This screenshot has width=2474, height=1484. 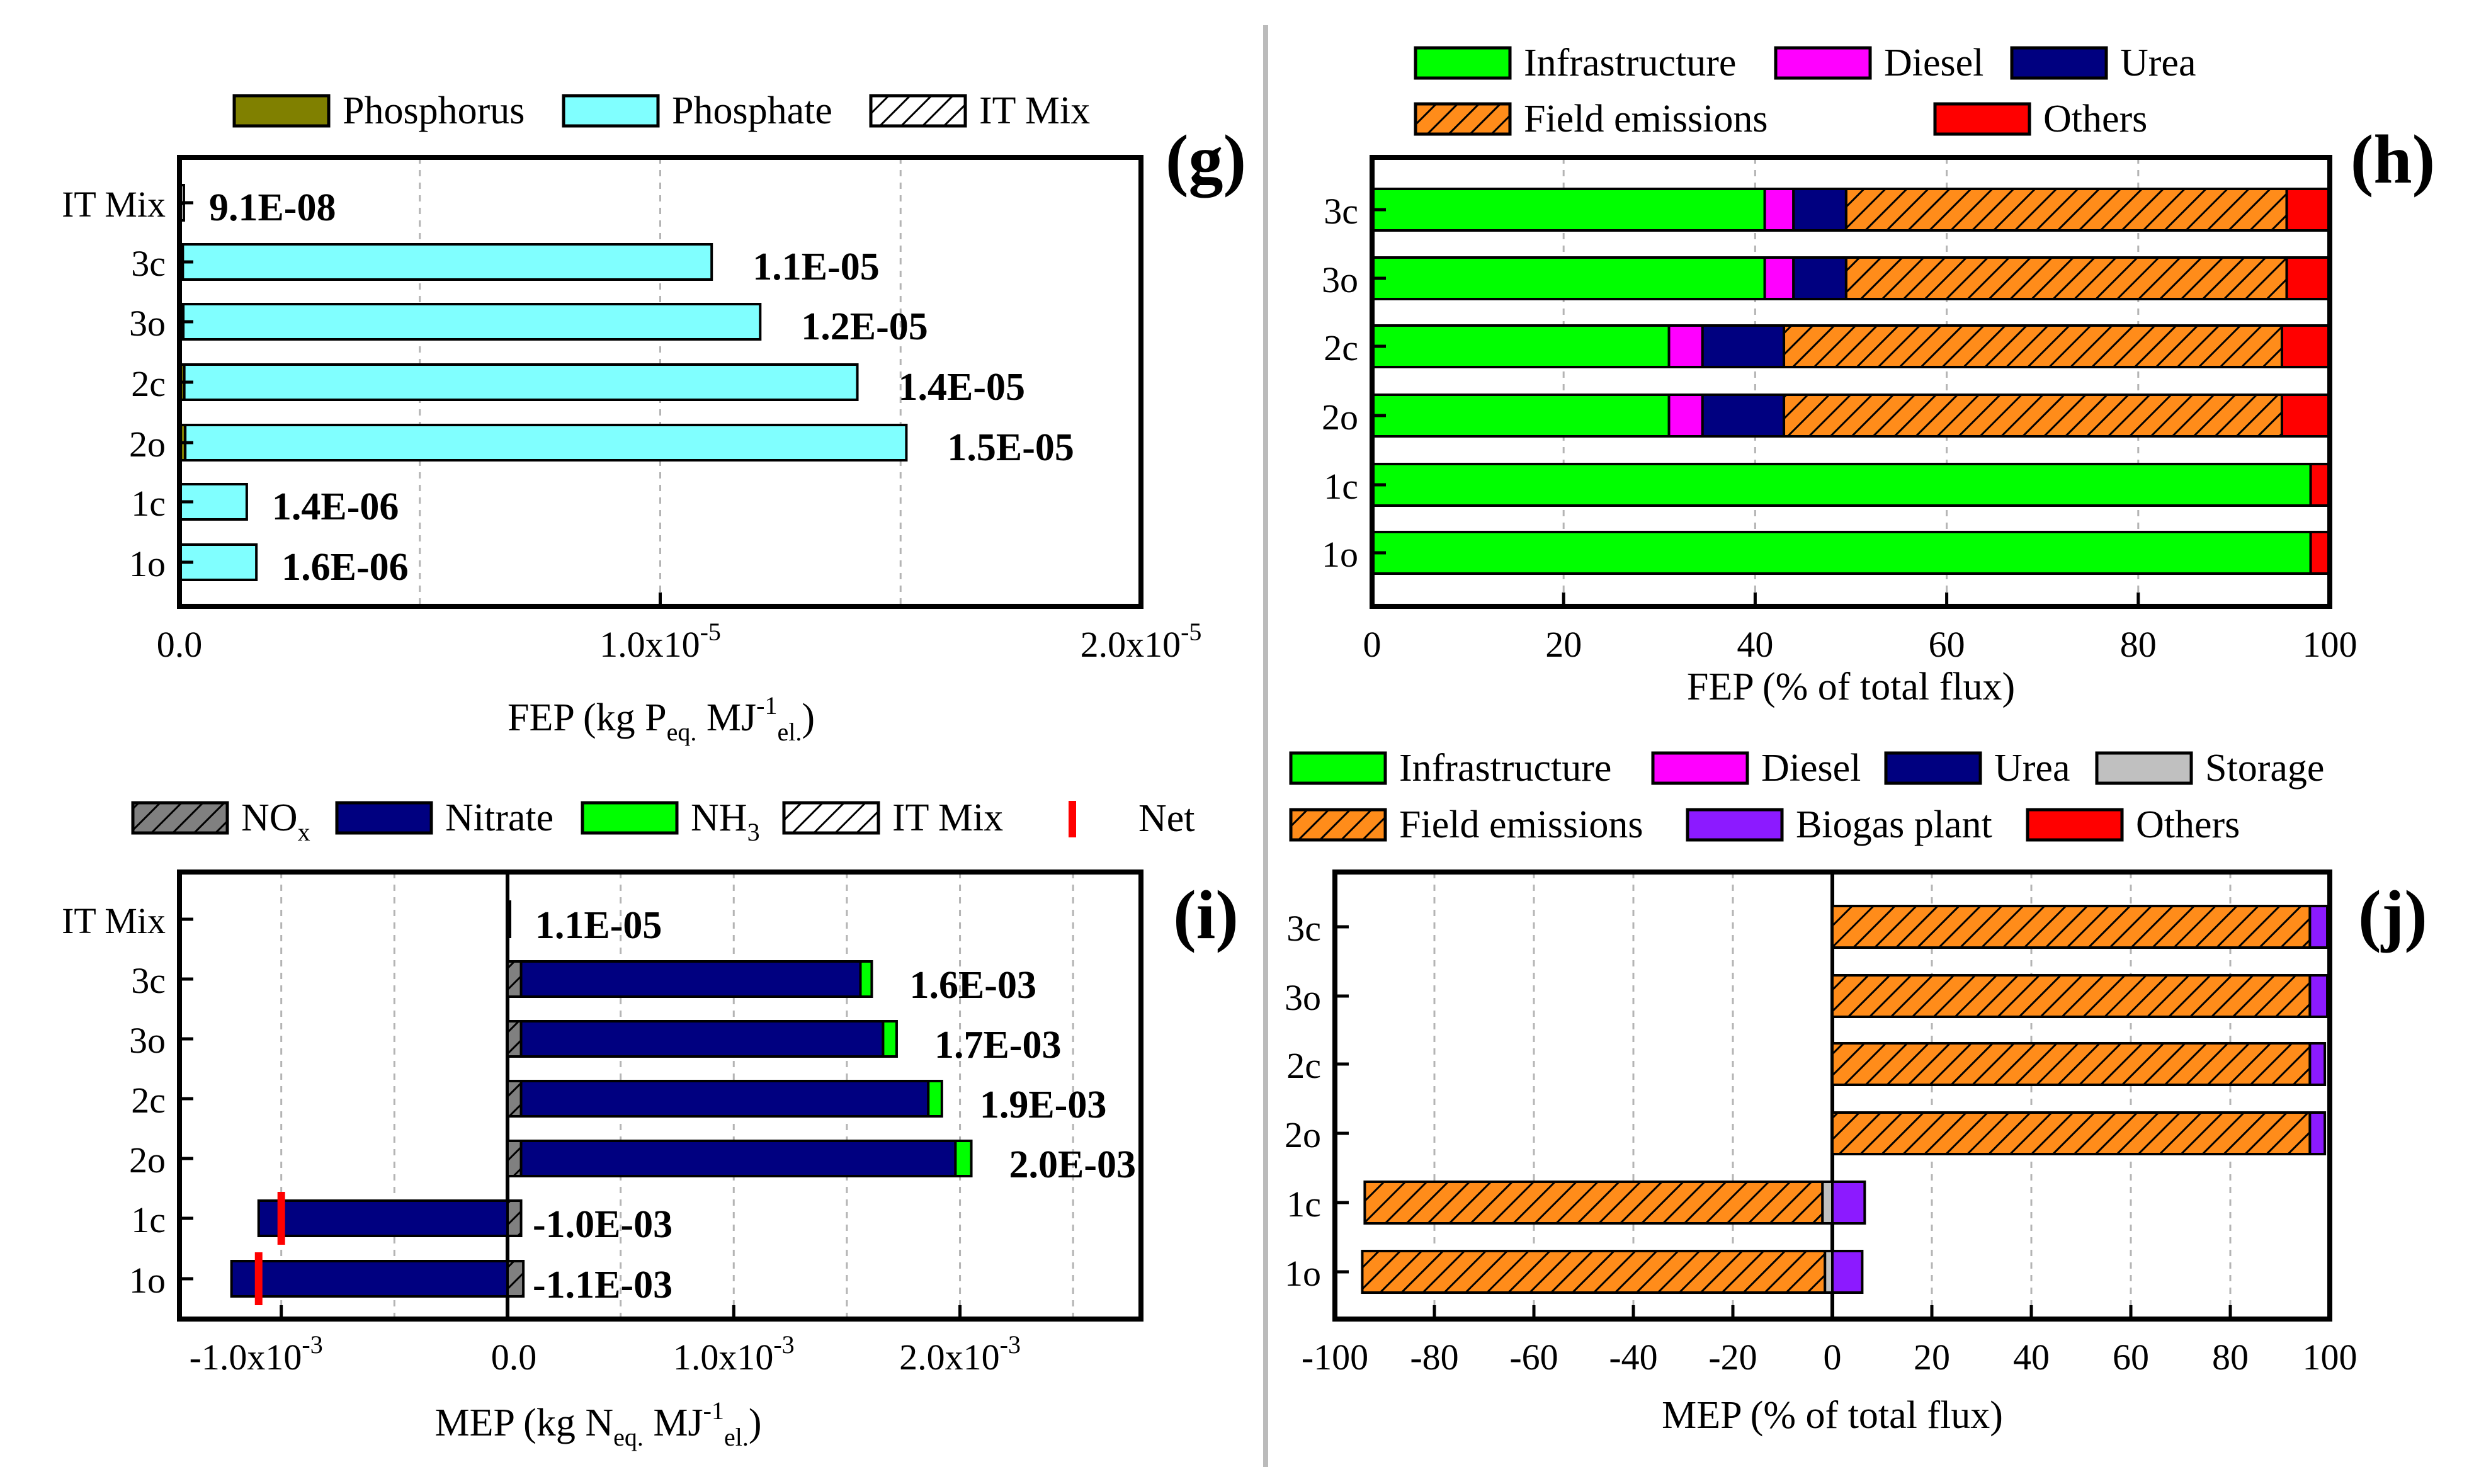 I want to click on data-label: 1.4E-05, so click(x=962, y=387).